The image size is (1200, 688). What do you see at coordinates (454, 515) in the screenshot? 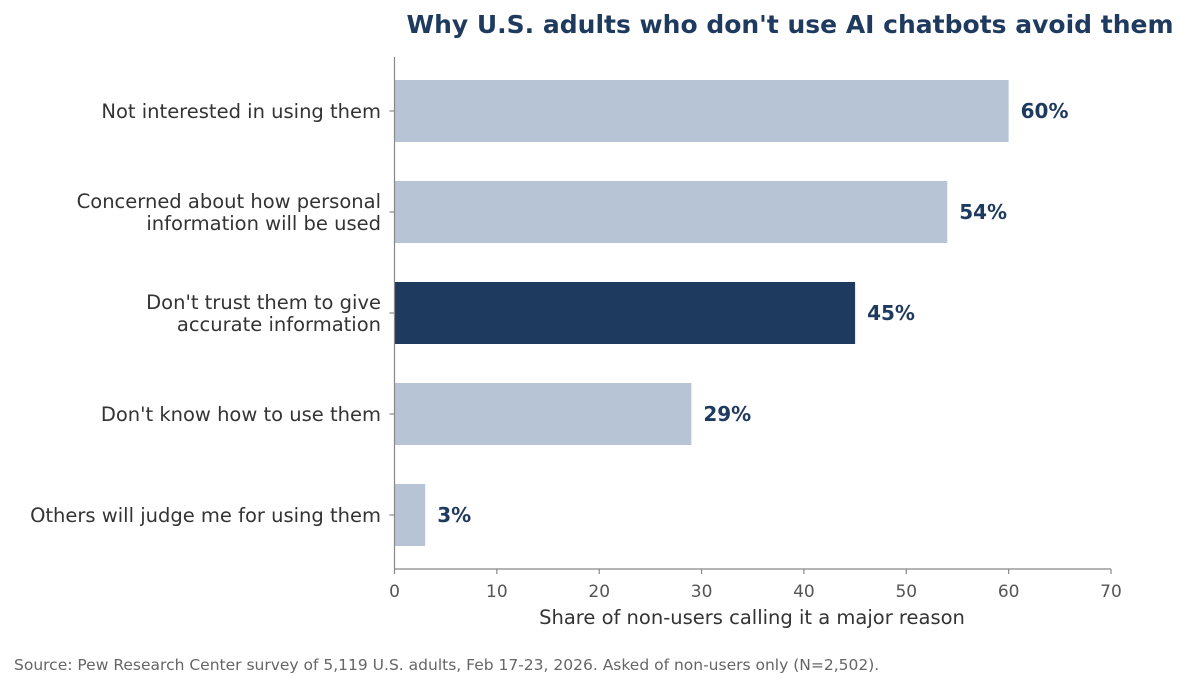
I see `value-label-4: 3%` at bounding box center [454, 515].